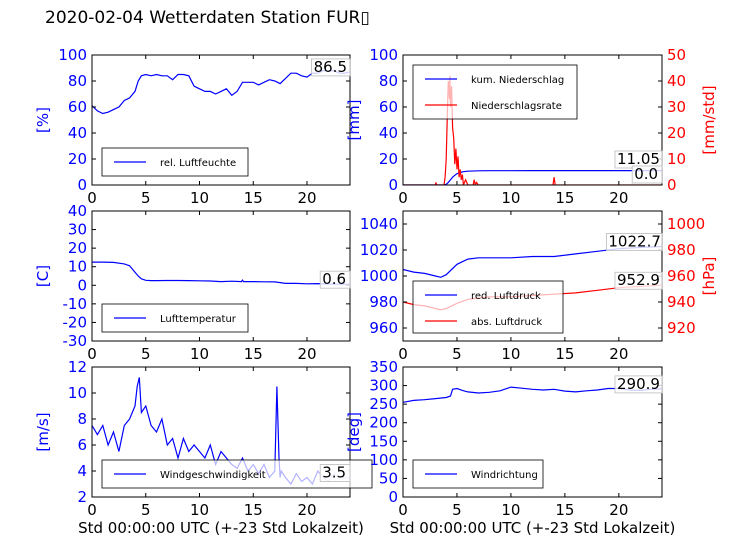  Describe the element at coordinates (517, 80) in the screenshot. I see `legend-label: kum. Niederschlag` at that location.